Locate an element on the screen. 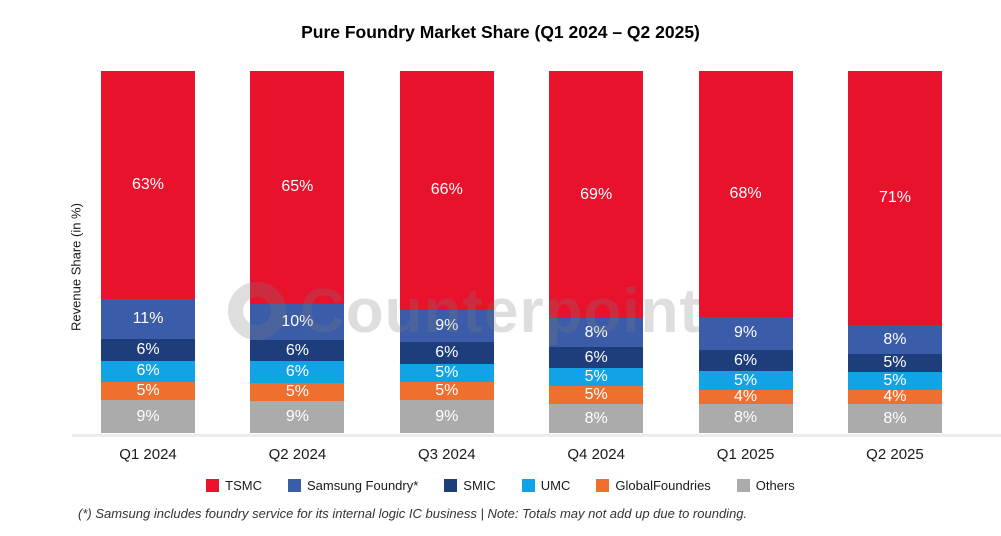 Image resolution: width=1001 pixels, height=536 pixels. segment-tsmc: 68% is located at coordinates (745, 194).